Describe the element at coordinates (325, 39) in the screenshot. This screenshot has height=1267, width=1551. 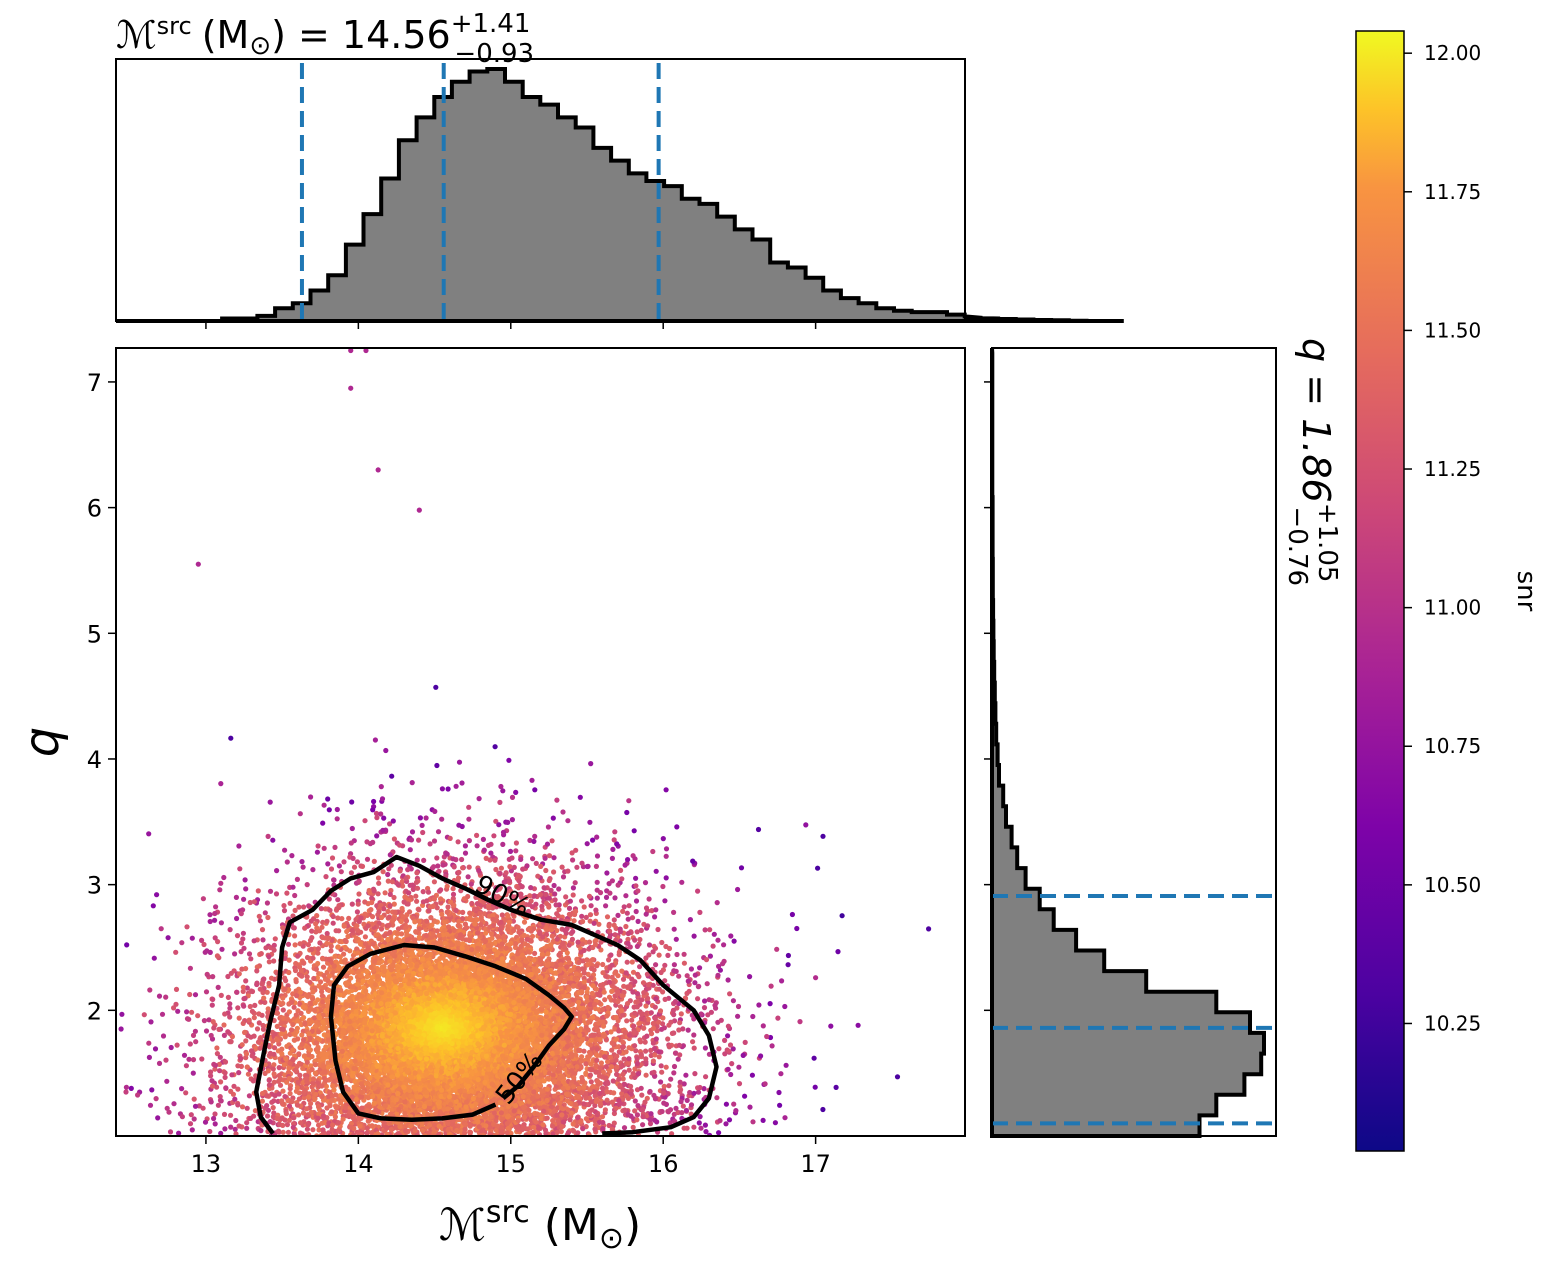
I see `top-histogram-title: ℳsrc (M⊙) = 14.56+1.41 −0.93` at that location.